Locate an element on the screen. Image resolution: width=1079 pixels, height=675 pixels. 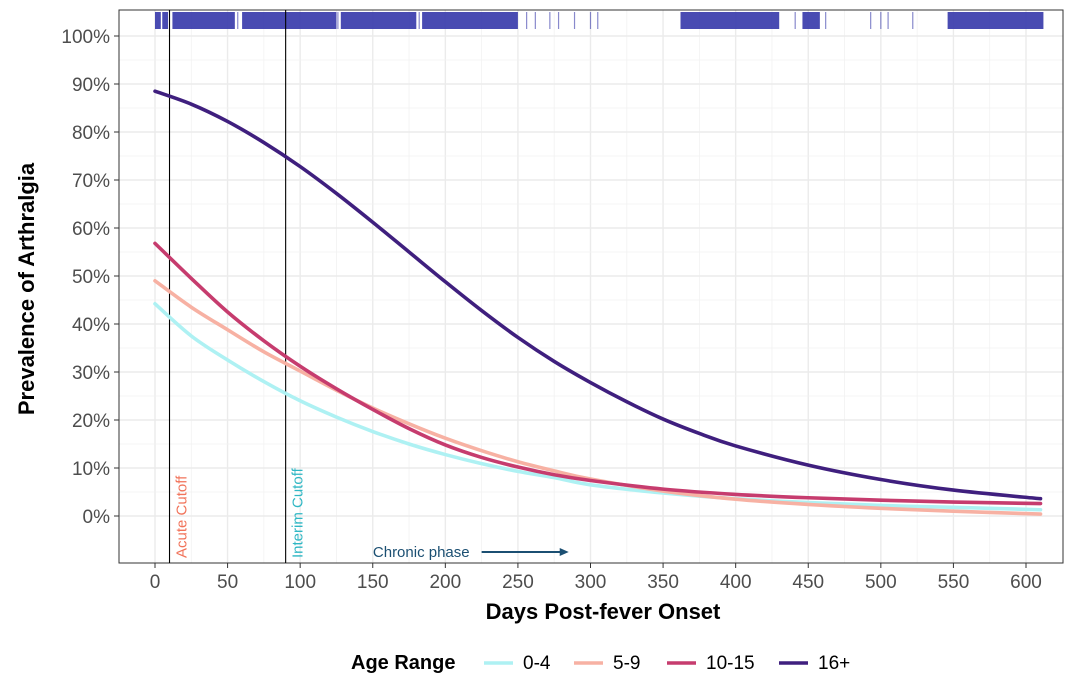
x-axis: 0 50 100 150 200 250 300 350 400 450 500 550 600 is located at coordinates (596, 578).